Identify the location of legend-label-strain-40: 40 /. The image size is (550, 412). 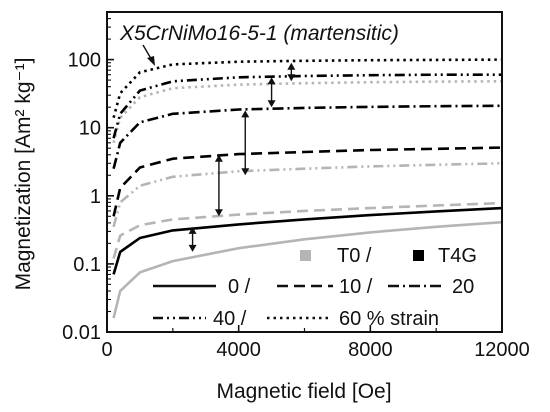
(230, 319).